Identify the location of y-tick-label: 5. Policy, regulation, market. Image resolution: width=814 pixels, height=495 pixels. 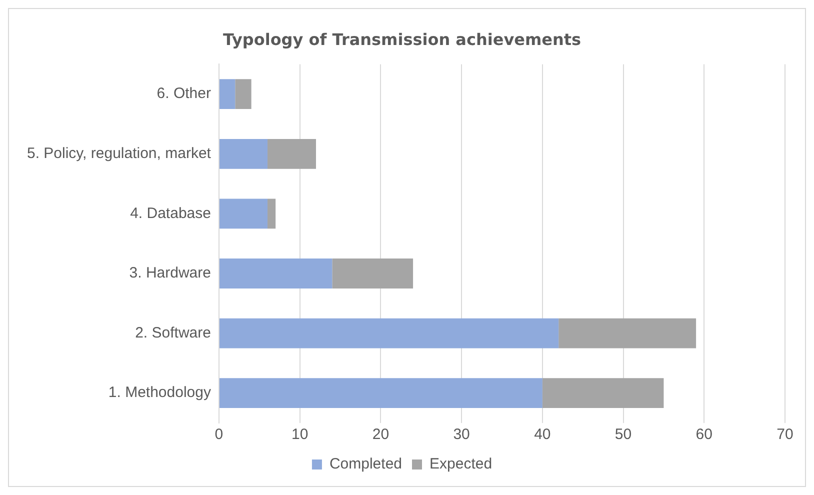
(119, 153).